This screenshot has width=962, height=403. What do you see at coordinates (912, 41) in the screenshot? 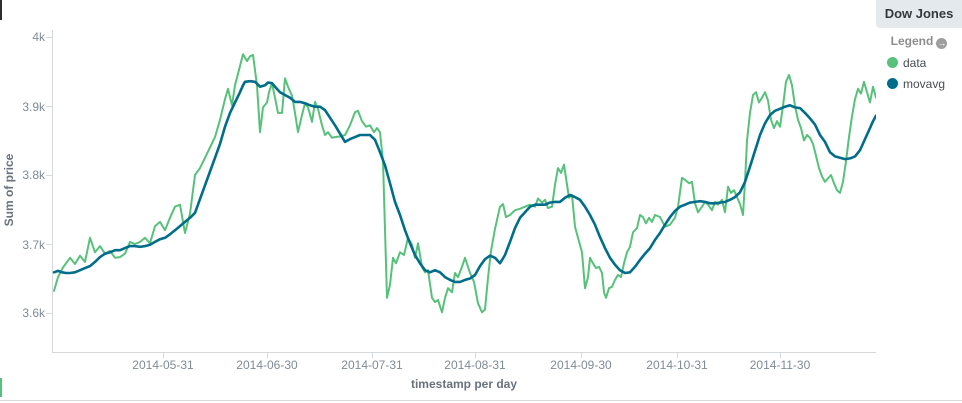
I see `legend-toggle-label: Legend` at bounding box center [912, 41].